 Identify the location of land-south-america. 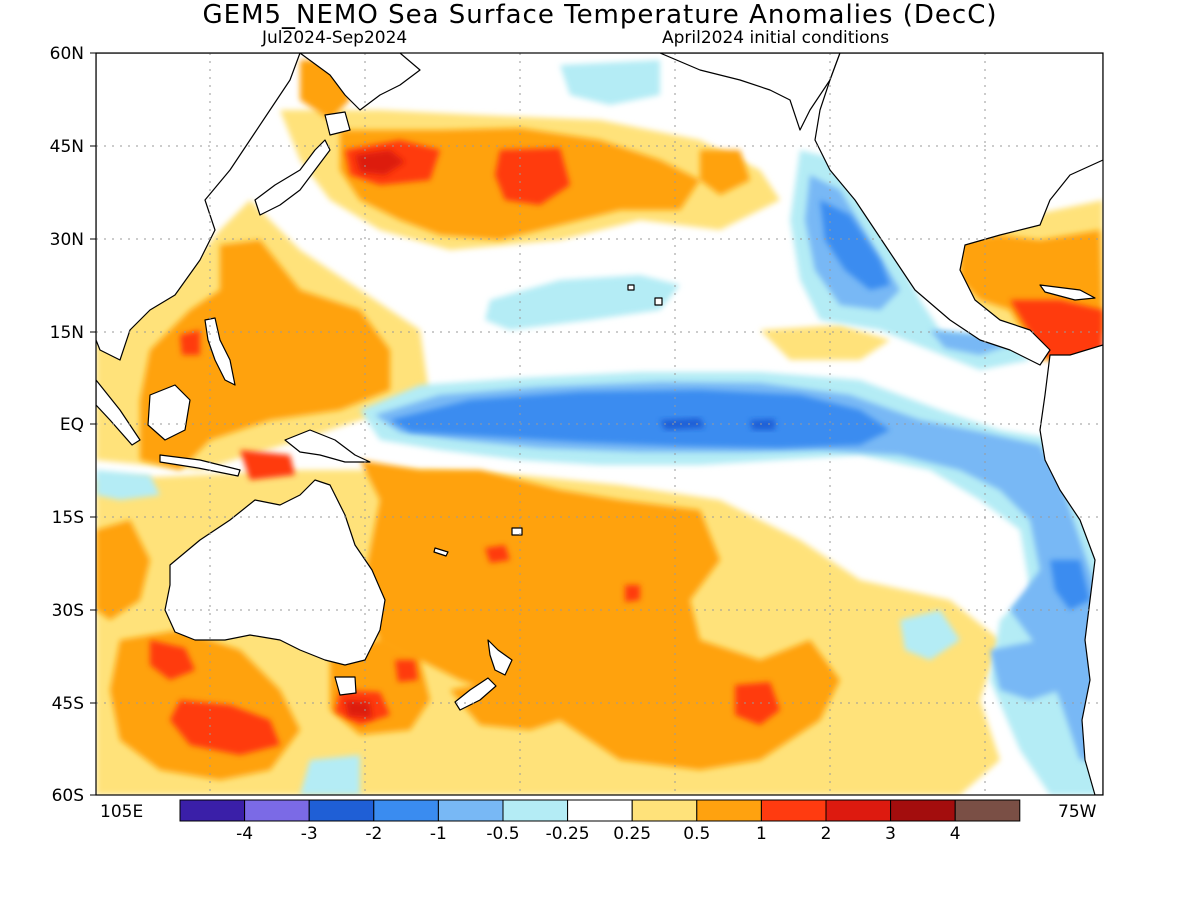
(1071, 569).